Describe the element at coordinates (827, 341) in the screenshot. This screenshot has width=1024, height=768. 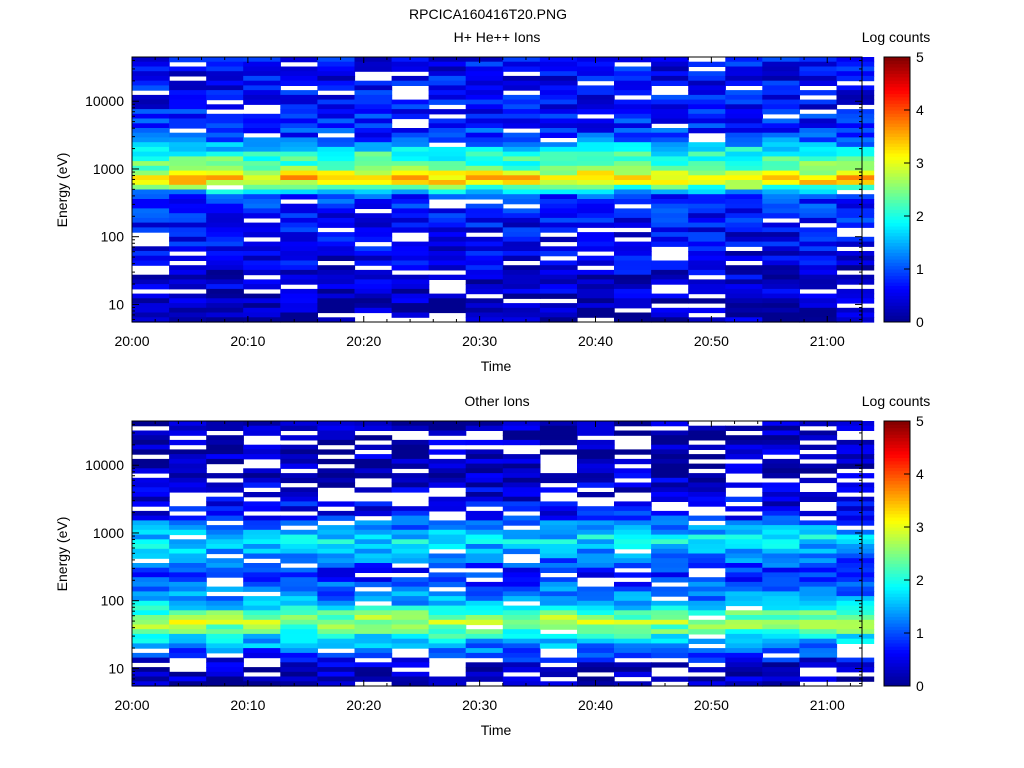
I see `x-tick-label: 21:00` at that location.